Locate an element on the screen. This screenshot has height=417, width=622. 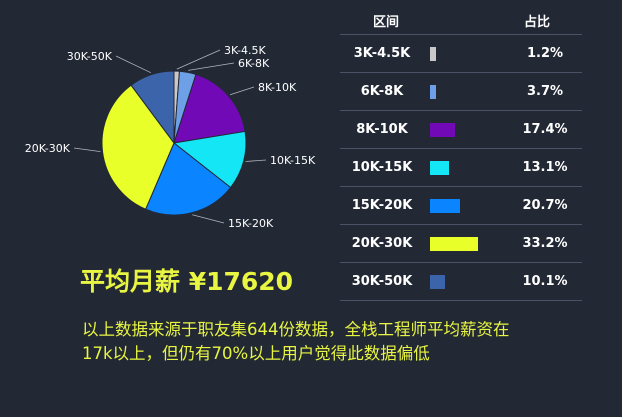
row-range: 10K-15K is located at coordinates (382, 167).